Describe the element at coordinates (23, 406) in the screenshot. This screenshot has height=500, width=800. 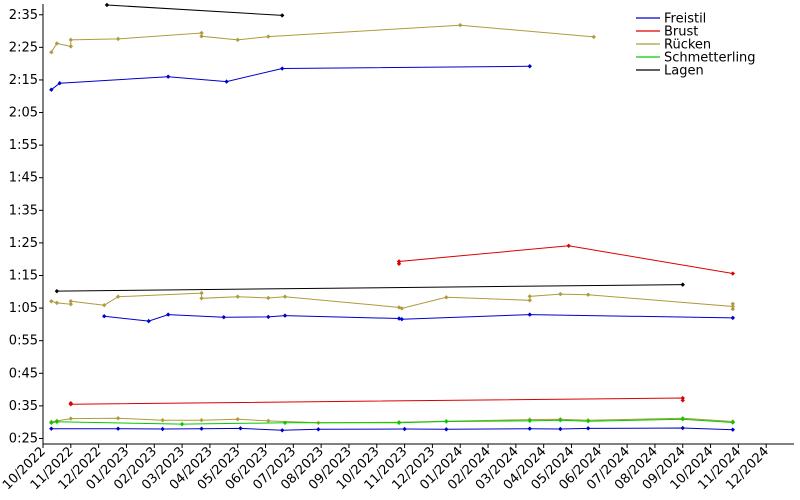
I see `y-tick-label: 0:35` at that location.